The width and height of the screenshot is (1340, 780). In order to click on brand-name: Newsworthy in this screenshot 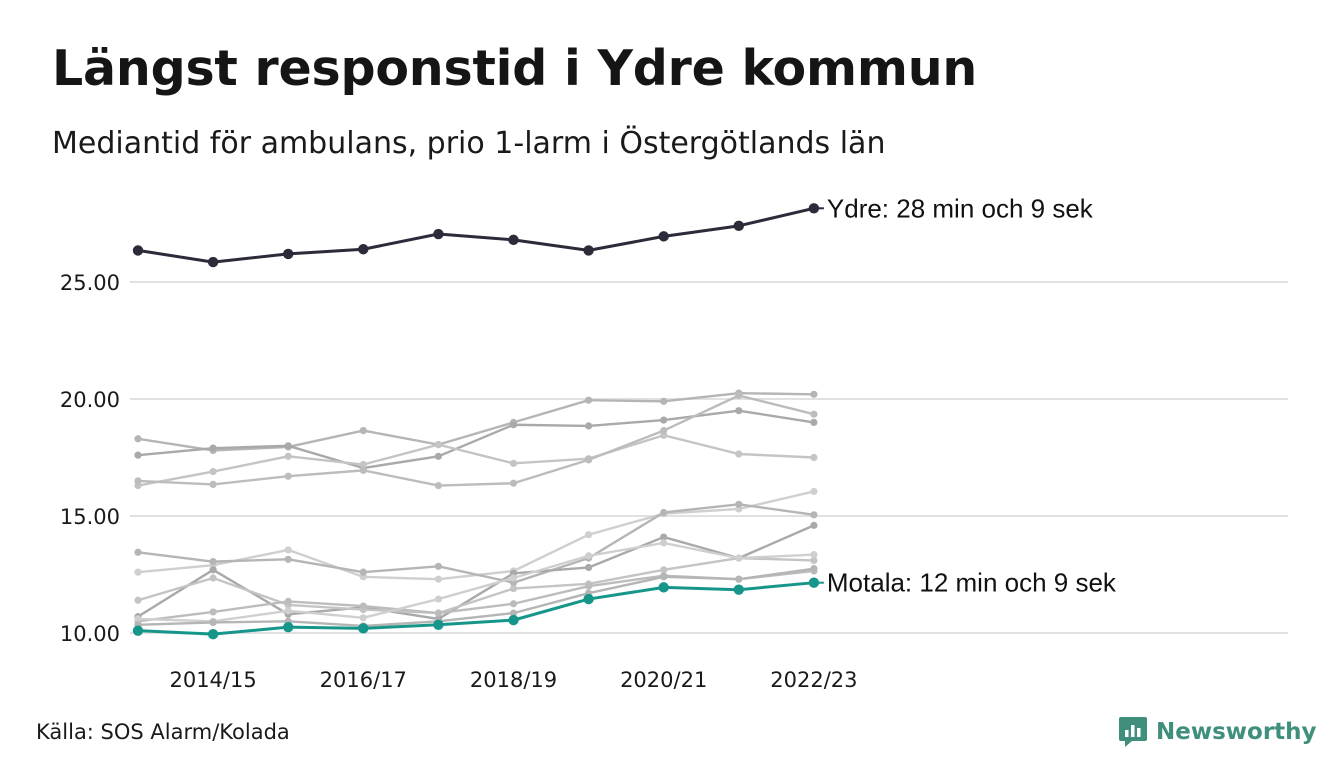, I will do `click(1236, 732)`.